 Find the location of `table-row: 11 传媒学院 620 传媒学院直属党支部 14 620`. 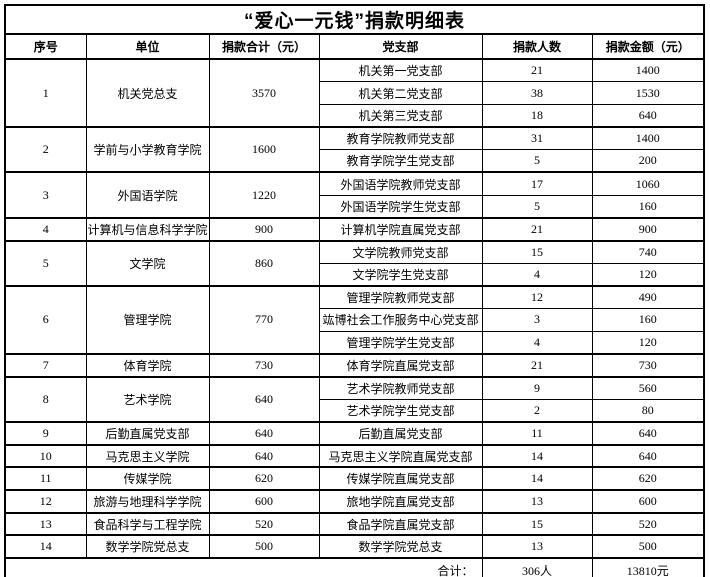

table-row: 11 传媒学院 620 传媒学院直属党支部 14 620 is located at coordinates (354, 478).